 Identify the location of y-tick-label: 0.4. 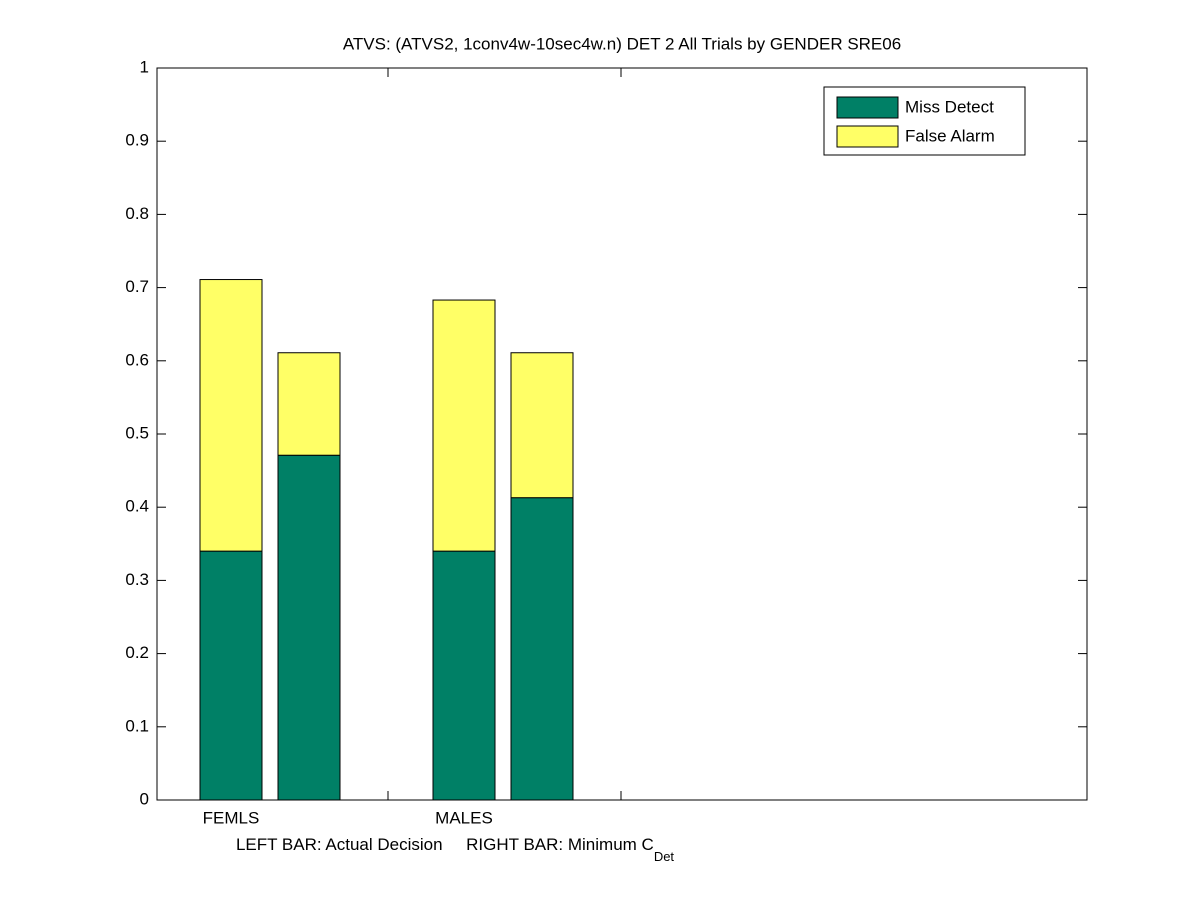
(137, 506).